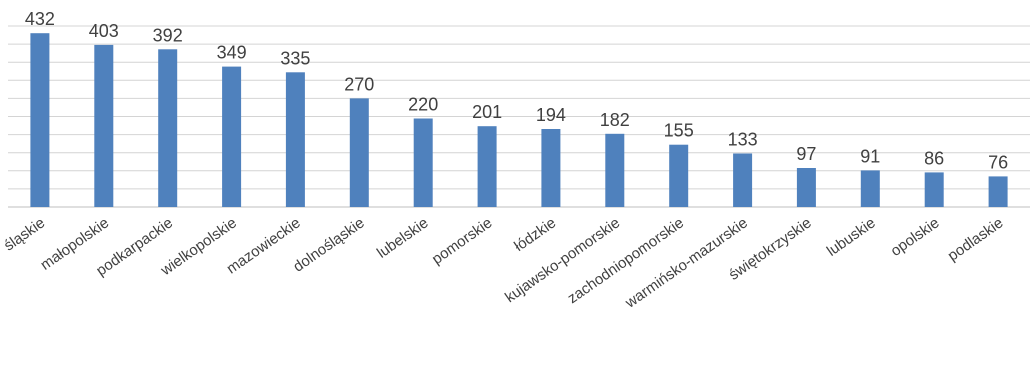  What do you see at coordinates (232, 136) in the screenshot?
I see `bar-wielkopolskie` at bounding box center [232, 136].